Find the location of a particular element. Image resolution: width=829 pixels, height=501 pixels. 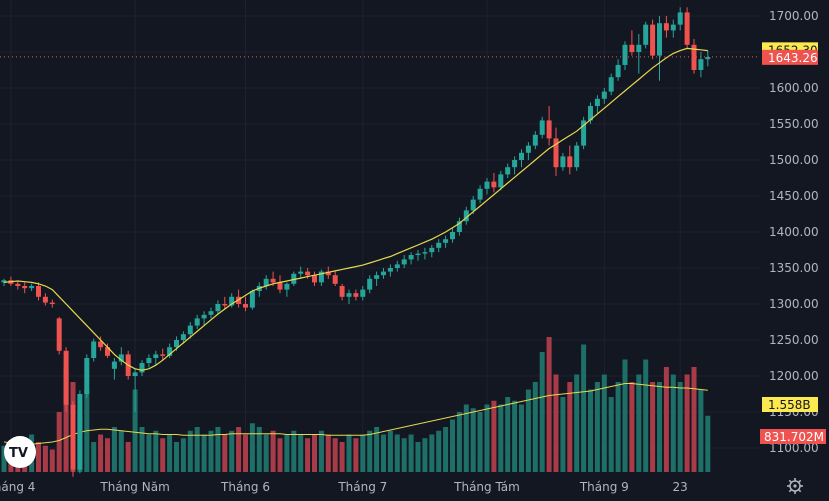

tradingview-logo: TV is located at coordinates (20, 452).